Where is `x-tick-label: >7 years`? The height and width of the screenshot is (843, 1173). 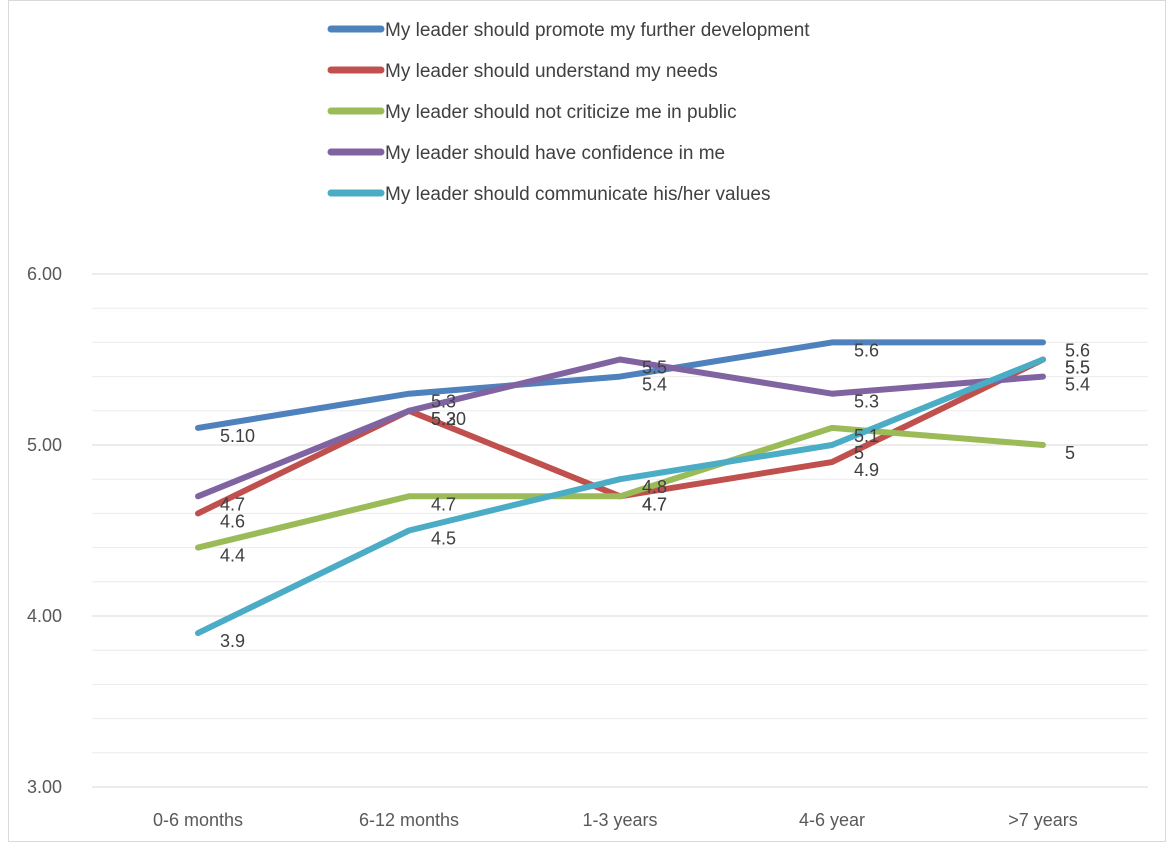 x-tick-label: >7 years is located at coordinates (1043, 820).